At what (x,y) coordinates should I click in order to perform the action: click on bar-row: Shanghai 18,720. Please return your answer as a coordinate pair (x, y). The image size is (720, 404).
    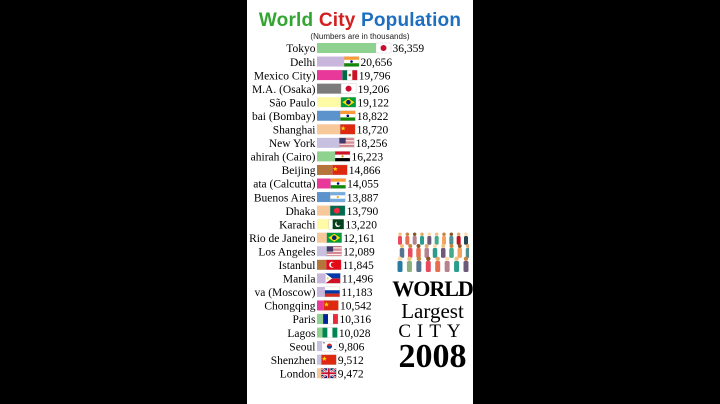
    Looking at the image, I should click on (331, 130).